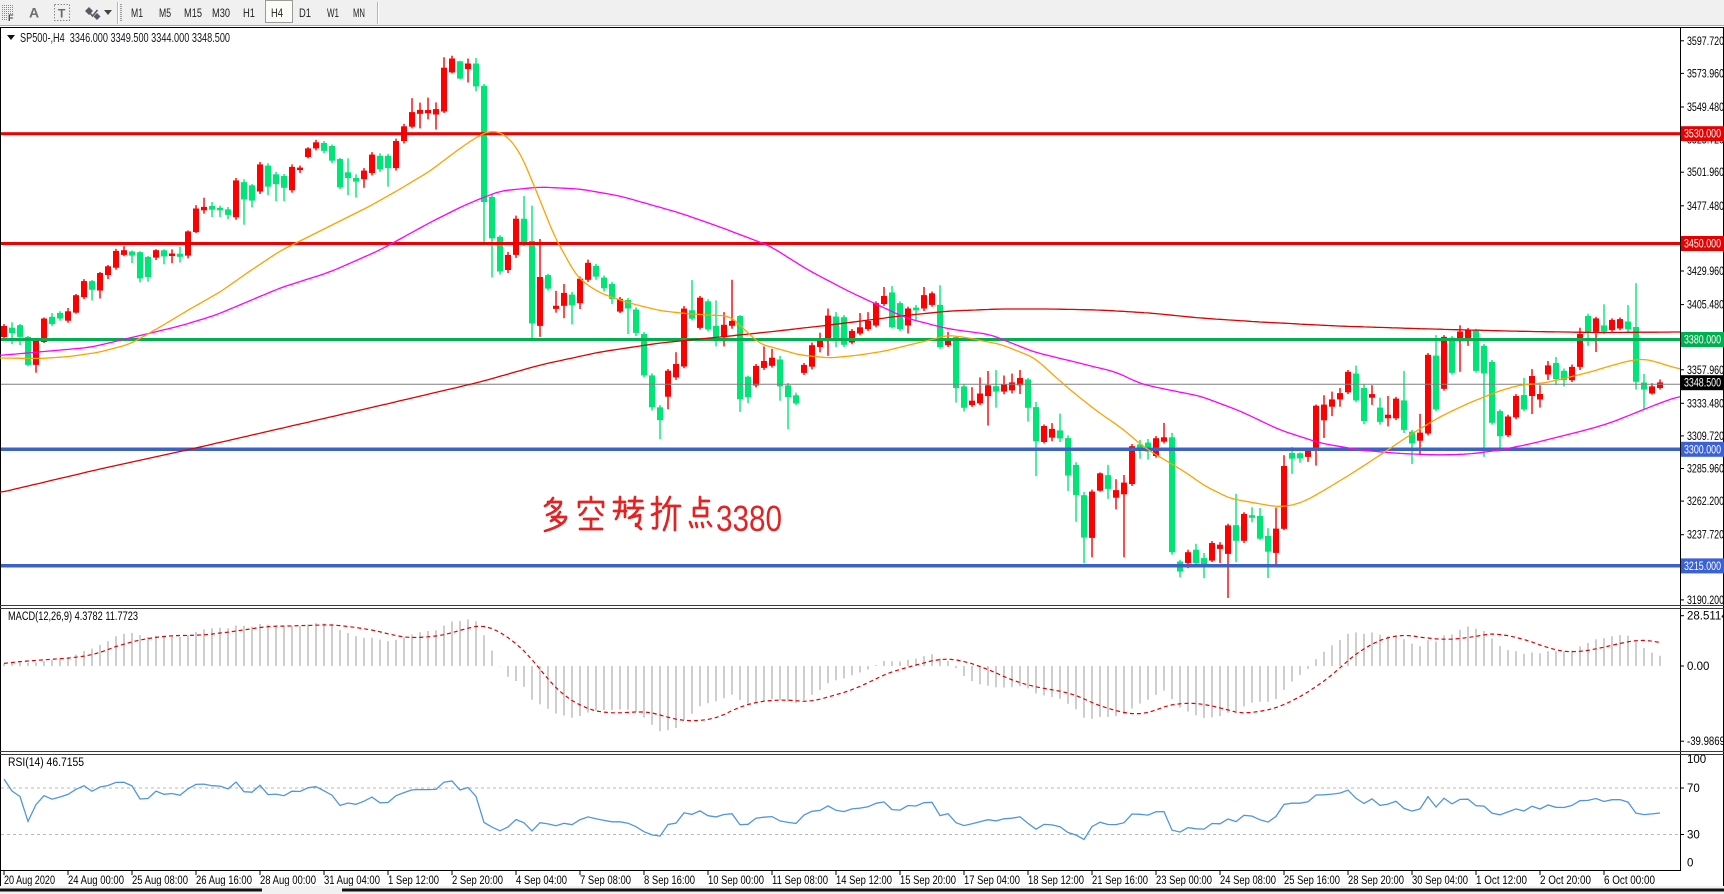 The width and height of the screenshot is (1724, 894). What do you see at coordinates (1705, 742) in the screenshot?
I see `svg-text: -39.9869` at bounding box center [1705, 742].